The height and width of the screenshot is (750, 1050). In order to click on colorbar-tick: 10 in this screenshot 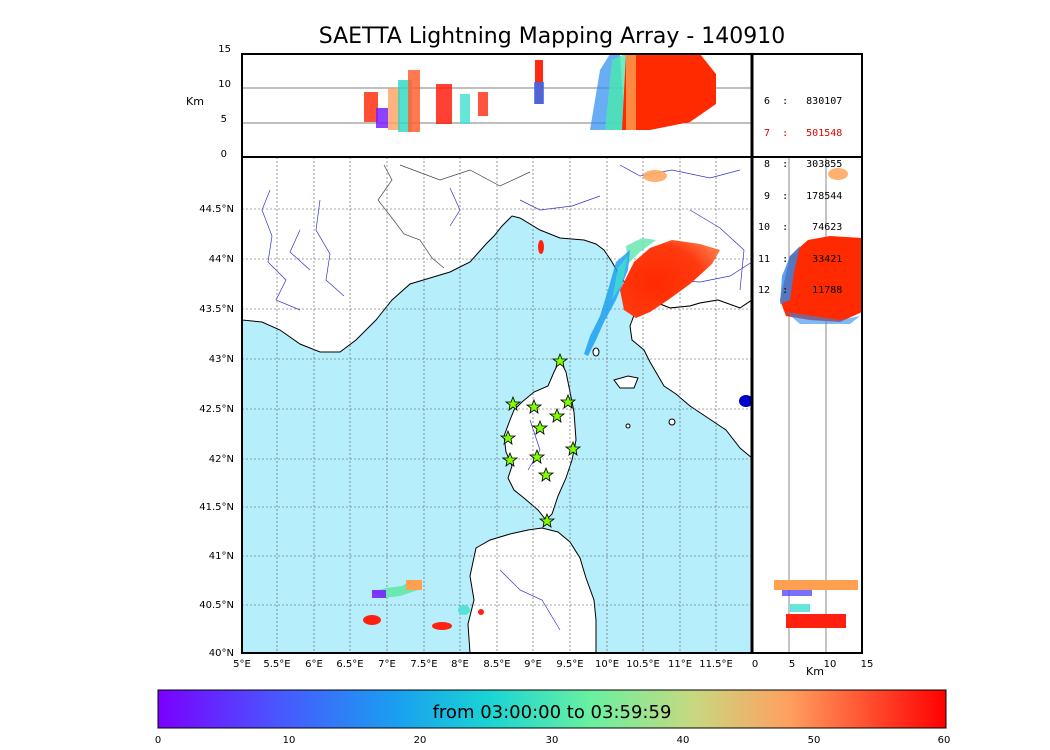, I will do `click(289, 740)`.